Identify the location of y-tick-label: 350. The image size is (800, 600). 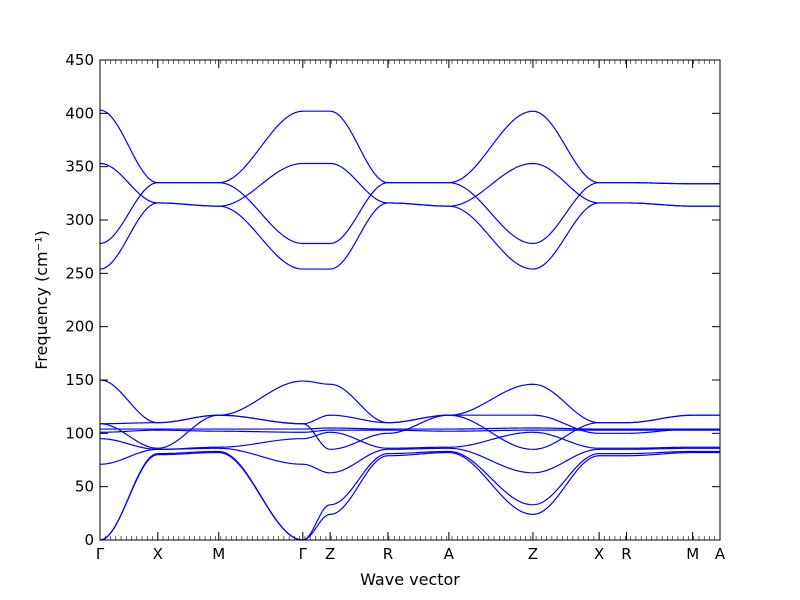
(79, 167).